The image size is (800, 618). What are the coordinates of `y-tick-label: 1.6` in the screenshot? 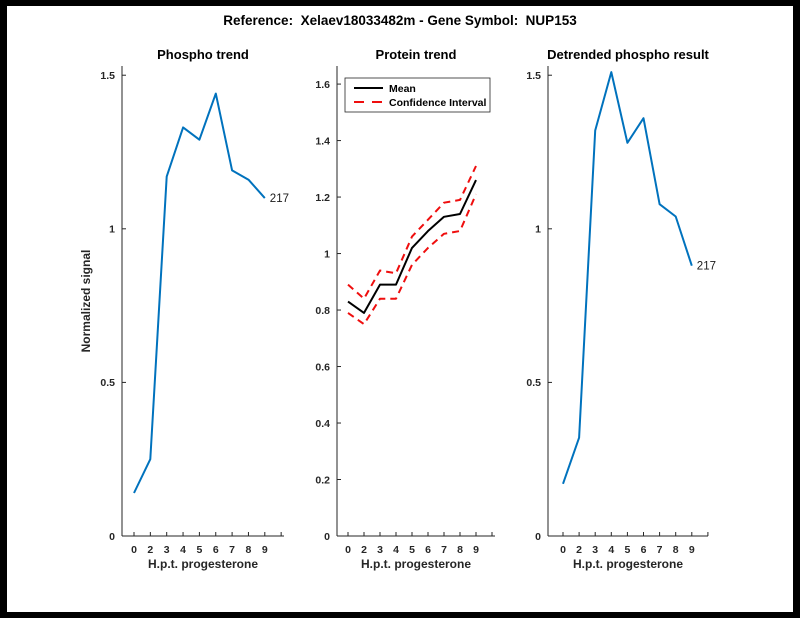 It's located at (322, 85).